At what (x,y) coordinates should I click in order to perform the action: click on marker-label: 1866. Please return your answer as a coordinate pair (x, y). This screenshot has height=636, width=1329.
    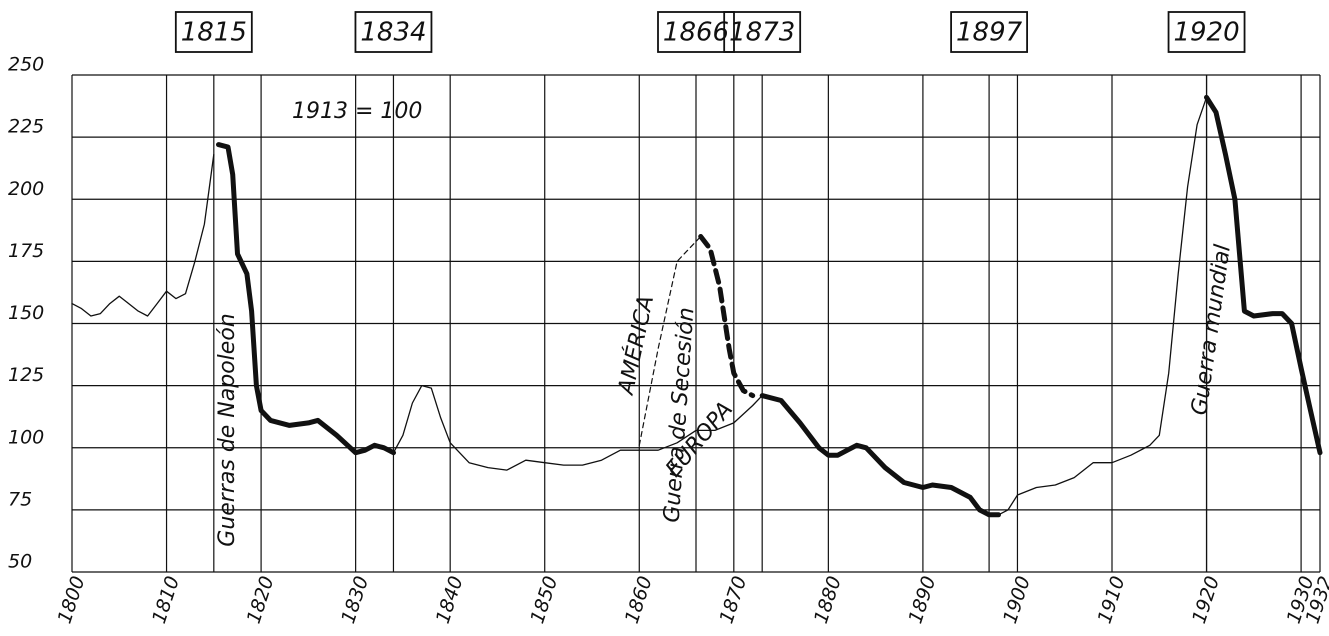
    Looking at the image, I should click on (696, 33).